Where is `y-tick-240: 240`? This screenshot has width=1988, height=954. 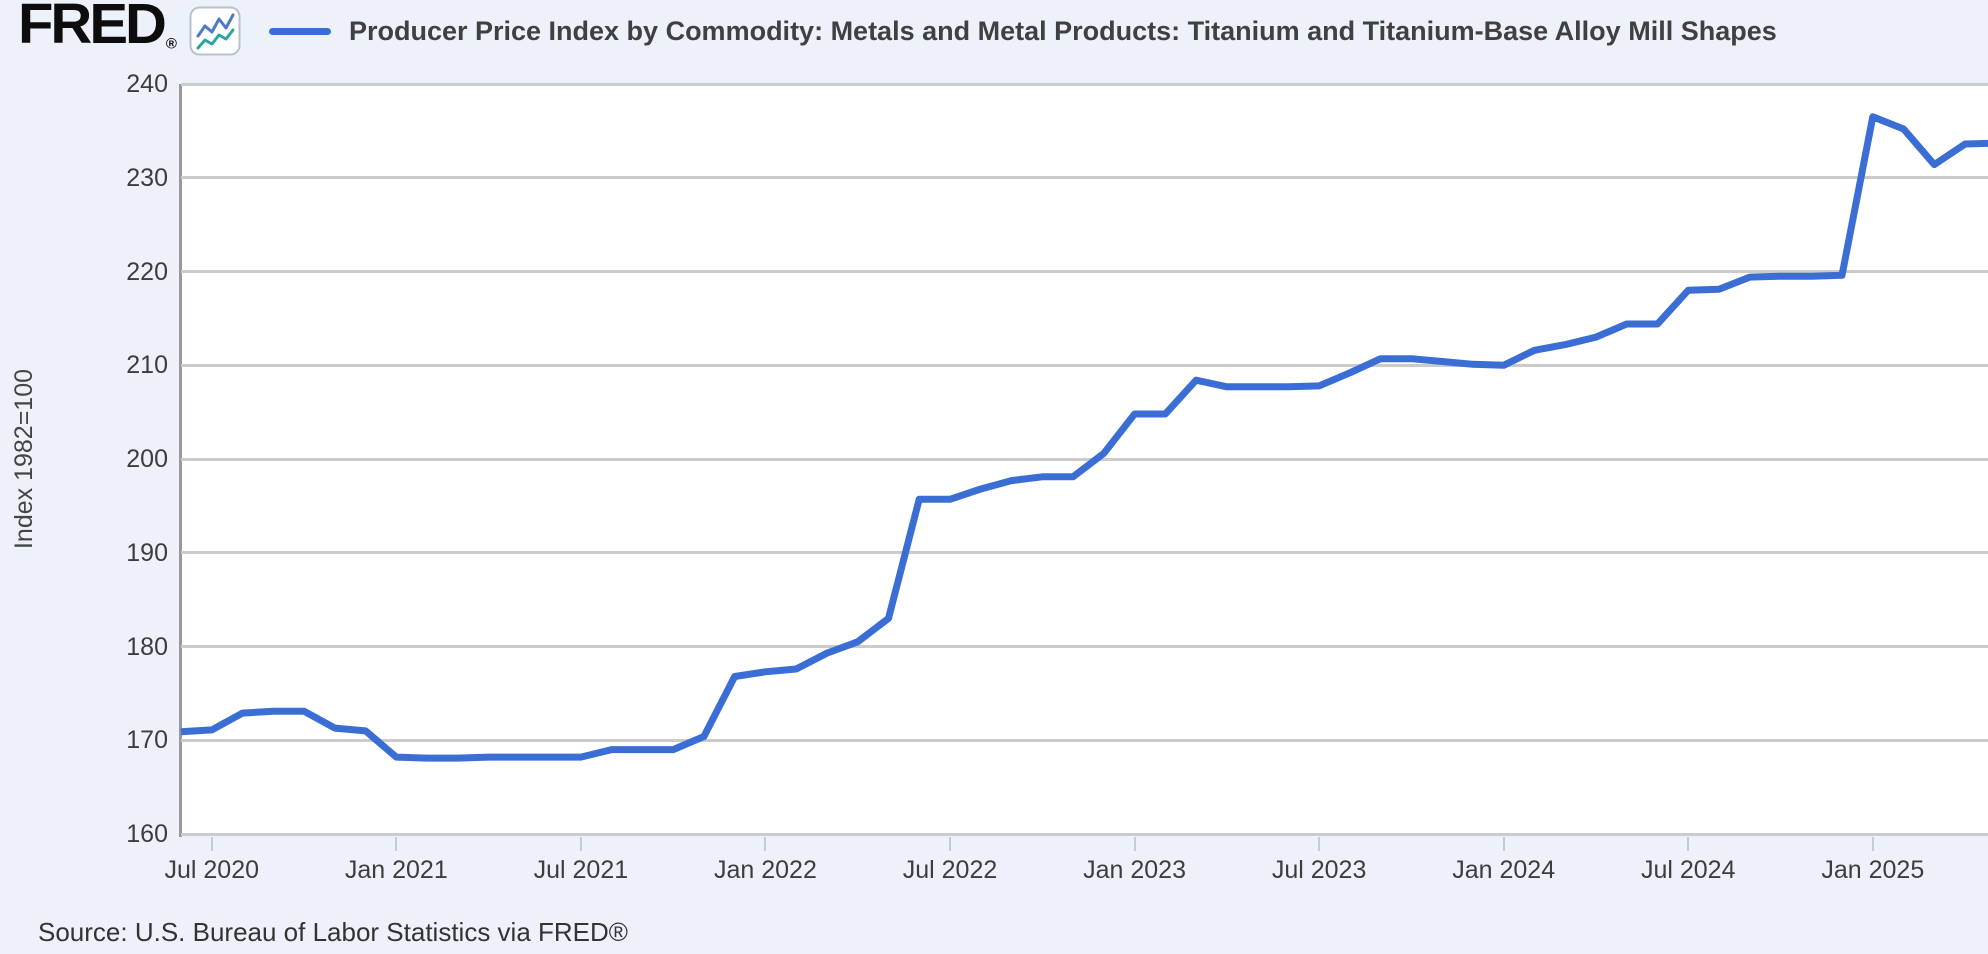 y-tick-240: 240 is located at coordinates (147, 84).